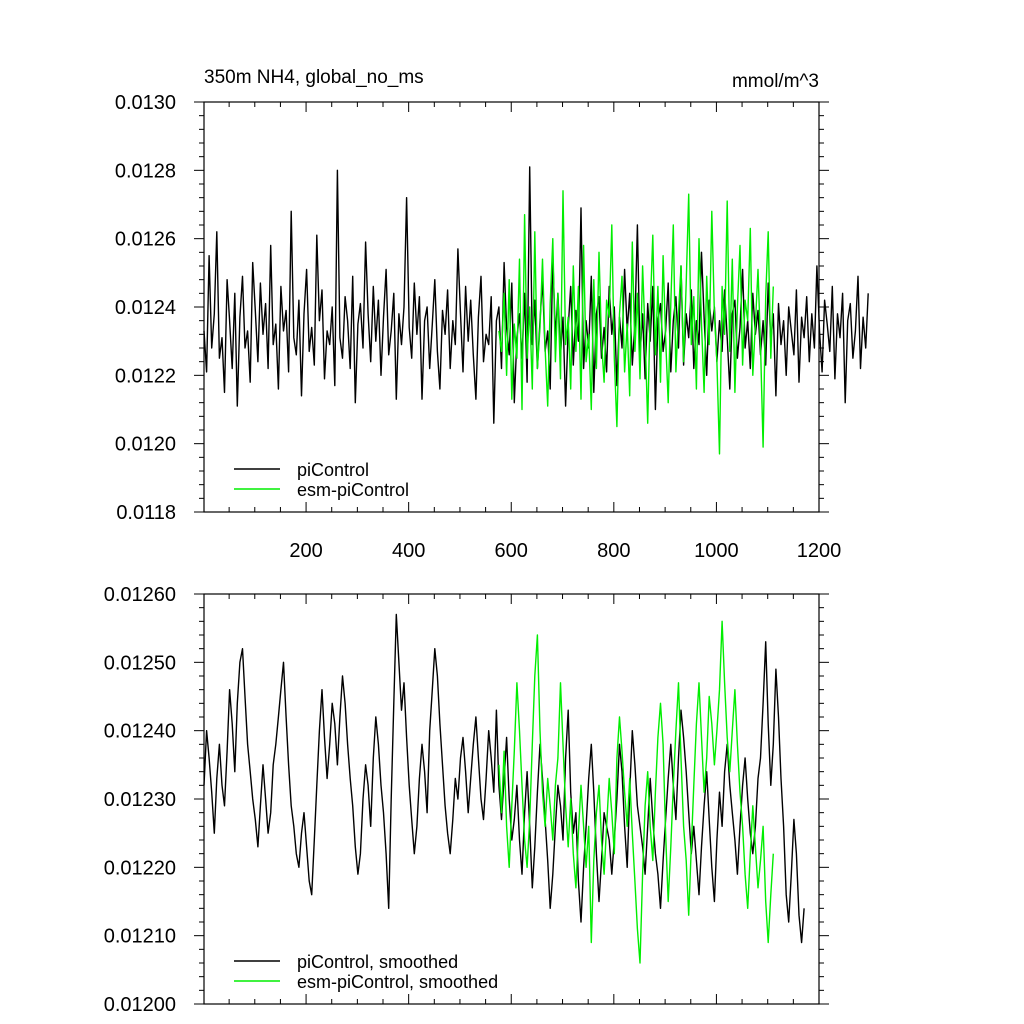  I want to click on x-tick-label: 1000, so click(716, 551).